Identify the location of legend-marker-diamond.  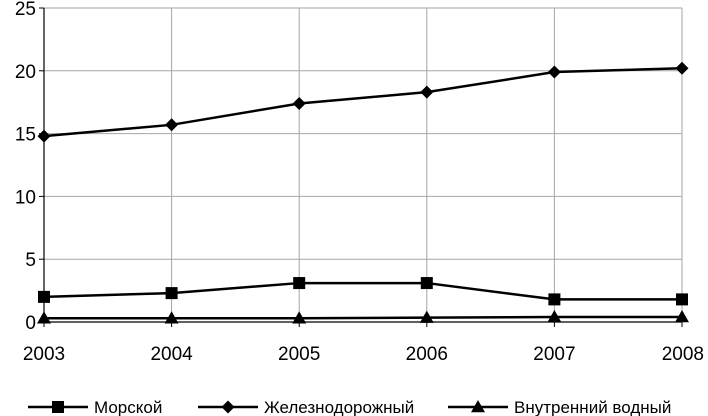
(228, 407).